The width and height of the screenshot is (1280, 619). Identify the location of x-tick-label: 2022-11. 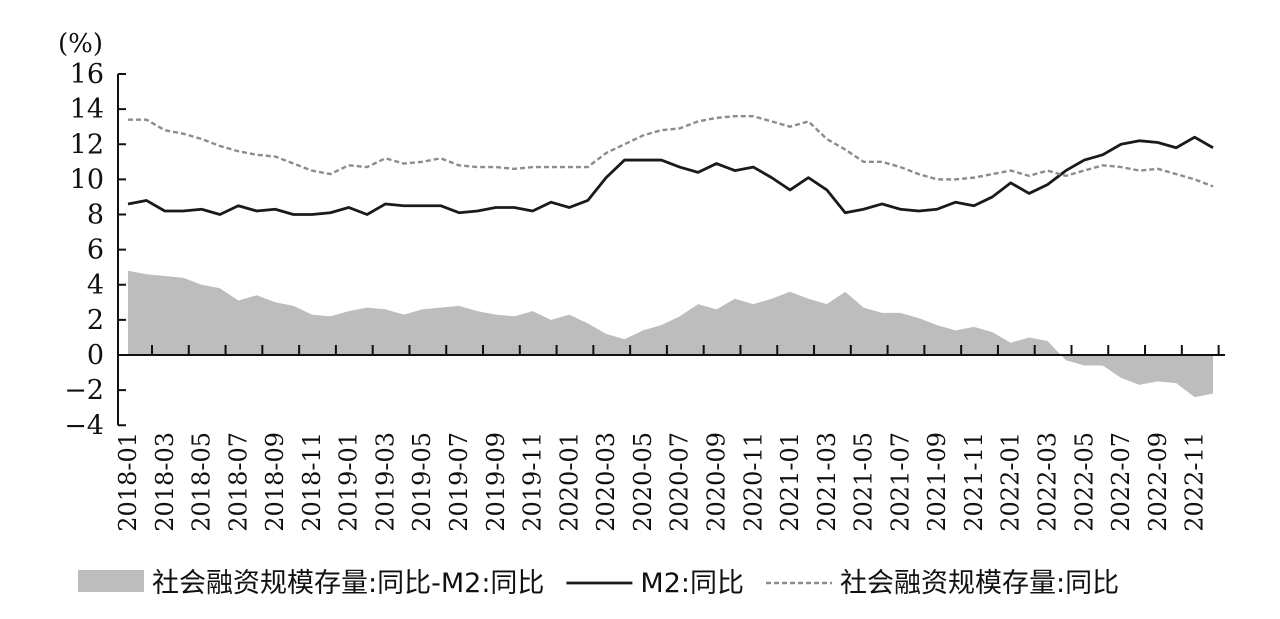
(1195, 482).